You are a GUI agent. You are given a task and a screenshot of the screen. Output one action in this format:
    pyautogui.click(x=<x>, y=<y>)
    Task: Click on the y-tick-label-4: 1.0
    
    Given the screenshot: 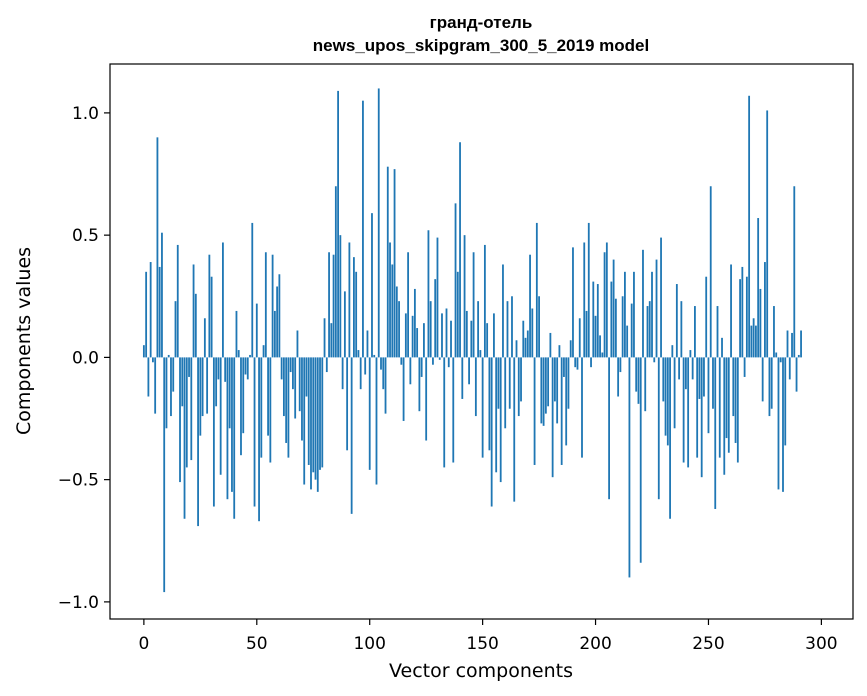 What is the action you would take?
    pyautogui.click(x=85, y=114)
    